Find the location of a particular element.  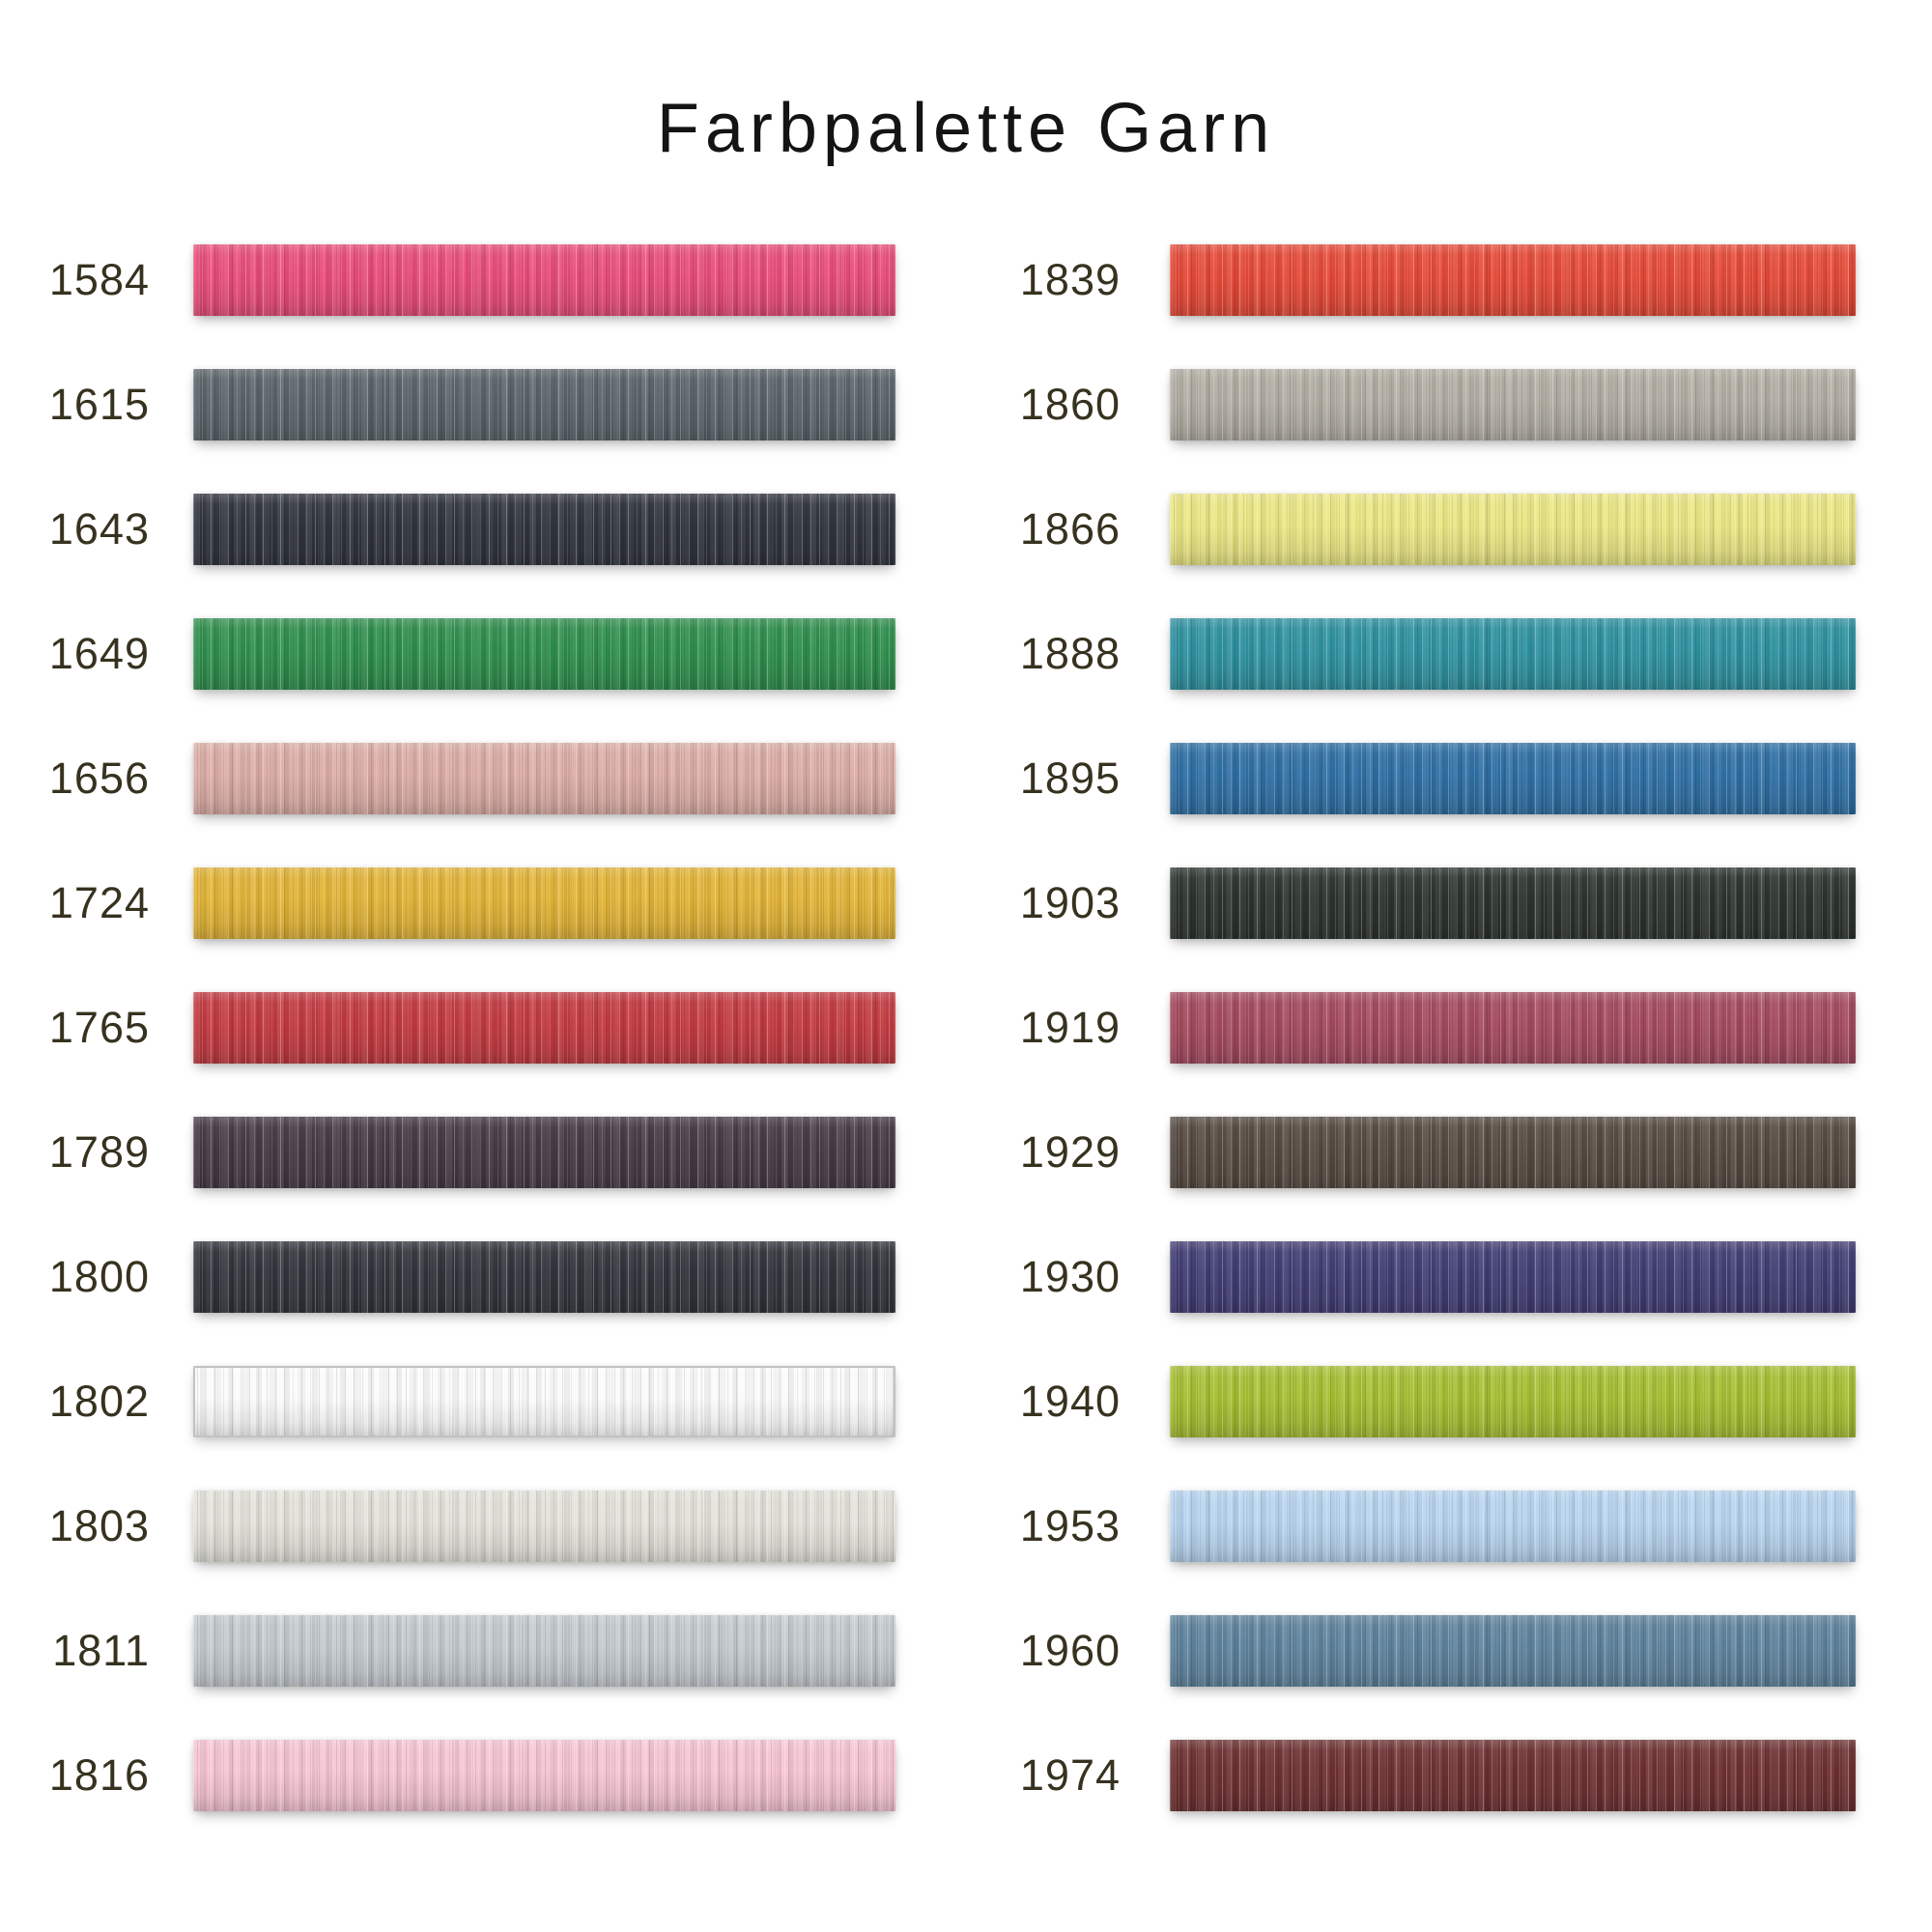

color-code-label: 1929 is located at coordinates (1070, 1152).